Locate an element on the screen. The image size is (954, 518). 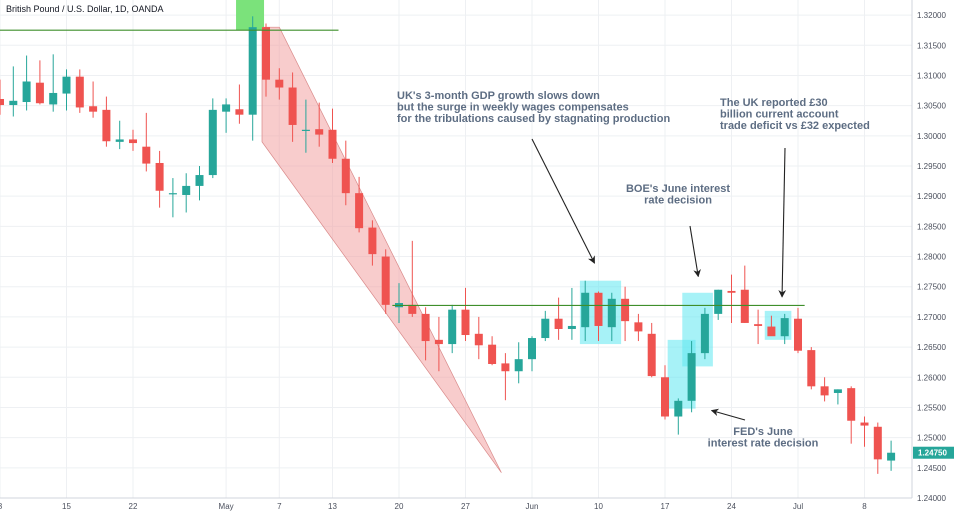
y-tick-label: 1.29000 is located at coordinates (931, 196).